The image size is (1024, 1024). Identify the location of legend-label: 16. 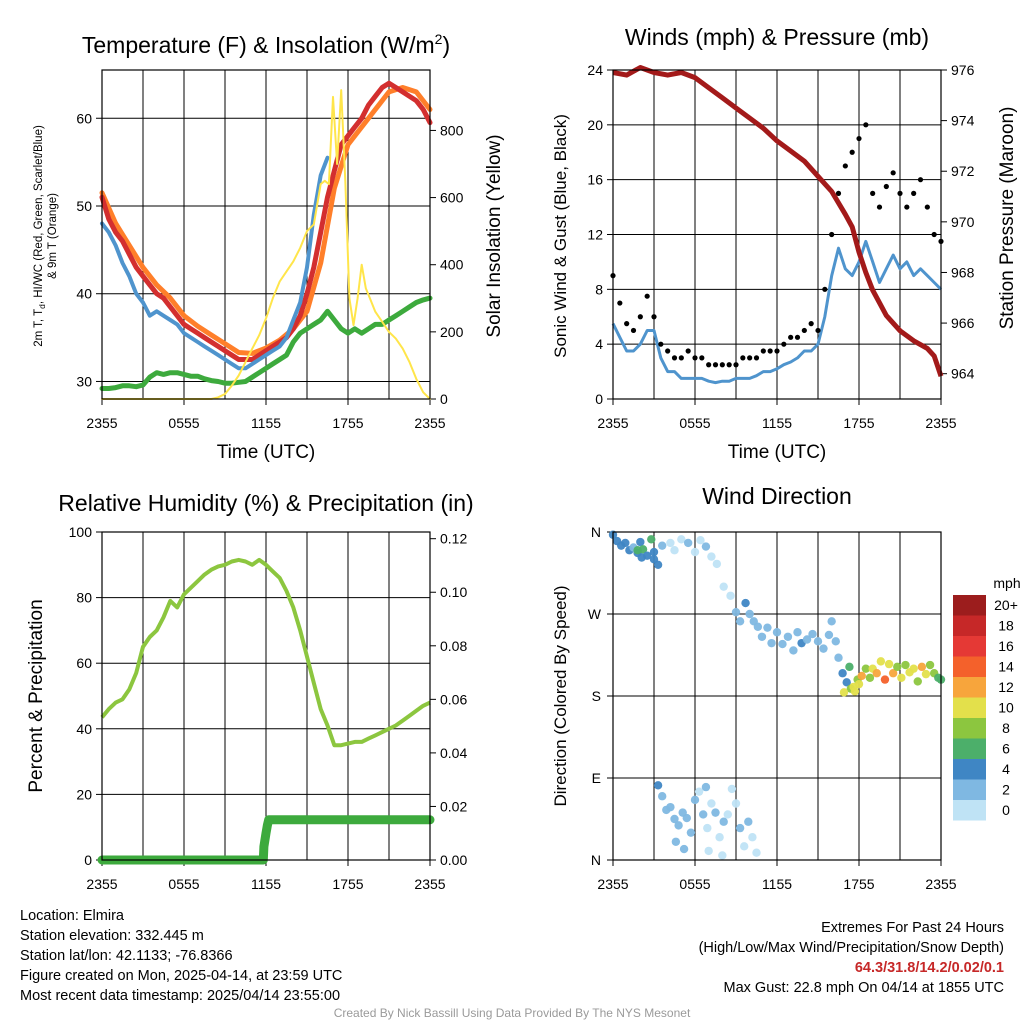
(1006, 646).